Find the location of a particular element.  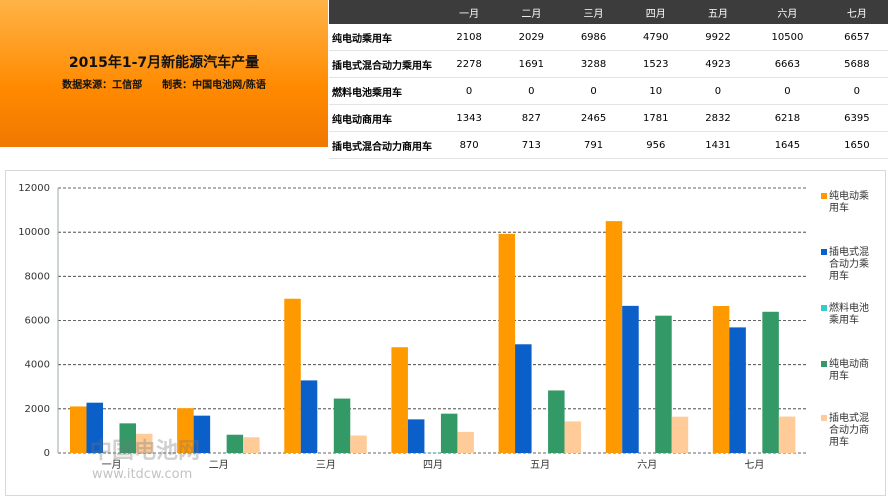

table-row: 插电式混合动力商用车 870 713 791 956 1431 1645 1650 is located at coordinates (608, 145).